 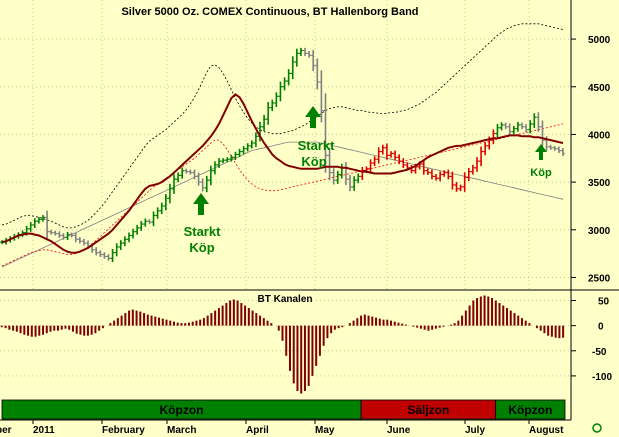 I want to click on buy-signal-1-line-2: Köp, so click(x=201, y=247).